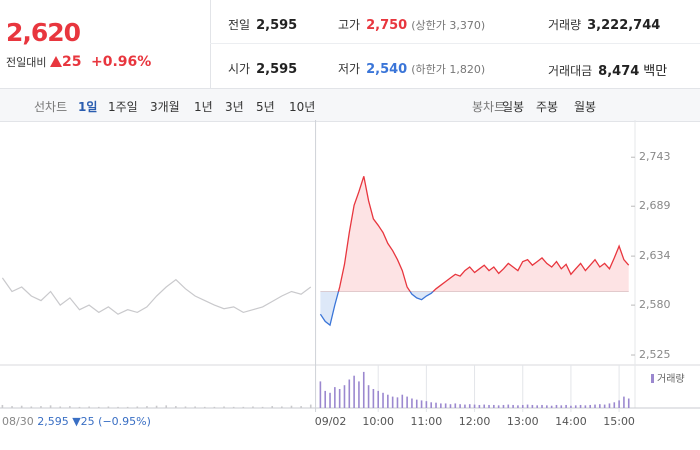  What do you see at coordinates (83, 421) in the screenshot?
I see `prev-change: ▼25` at bounding box center [83, 421].